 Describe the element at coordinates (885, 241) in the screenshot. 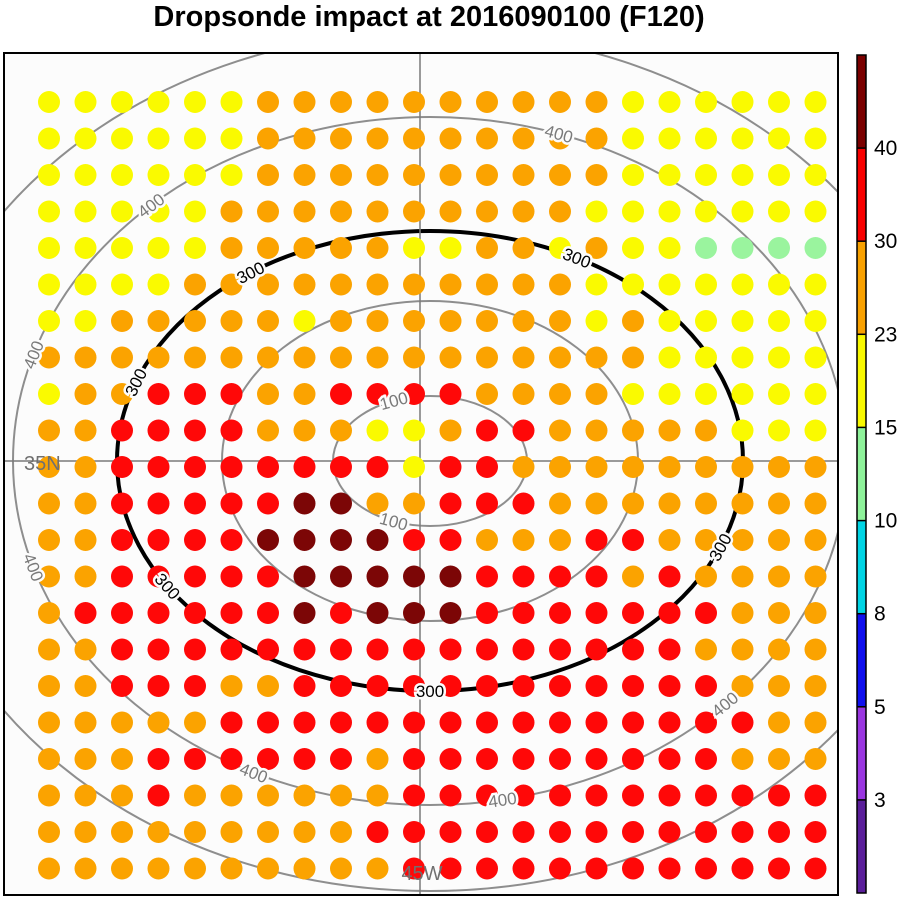

I see `colorbar-tick-label: 30` at that location.